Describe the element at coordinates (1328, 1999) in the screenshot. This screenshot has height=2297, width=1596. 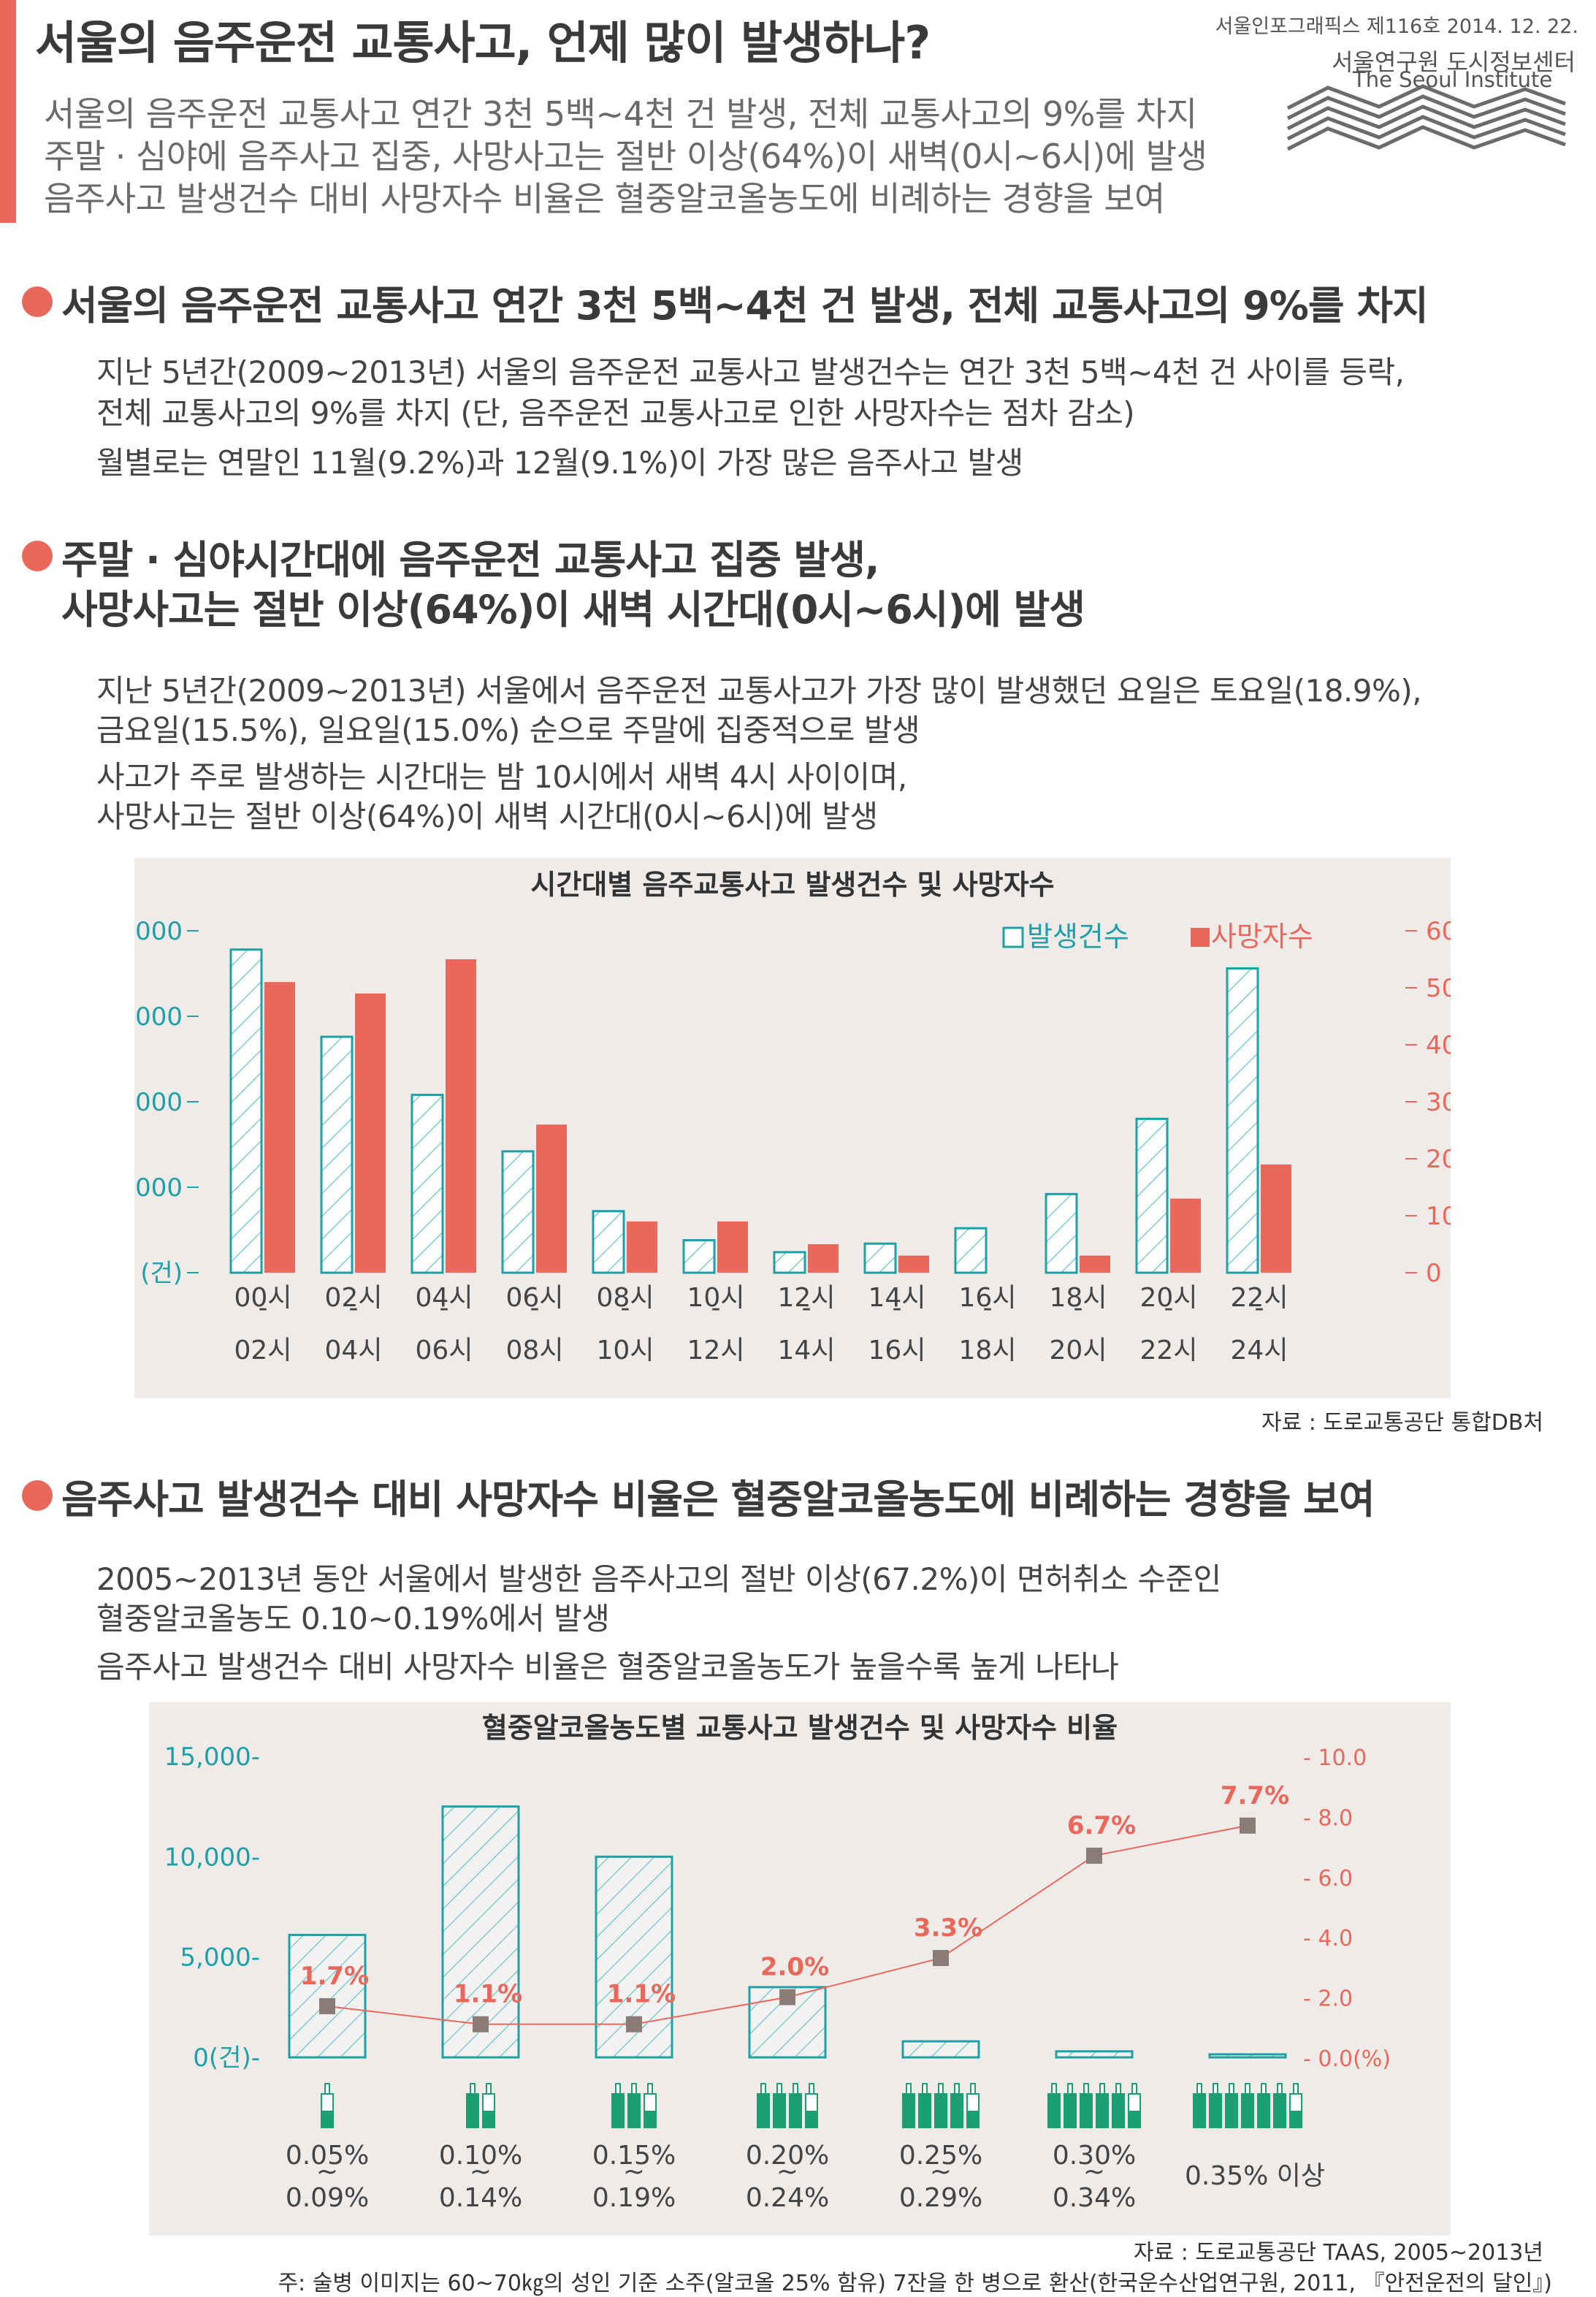
I see `right-axis-tick-label: - 2.0` at that location.